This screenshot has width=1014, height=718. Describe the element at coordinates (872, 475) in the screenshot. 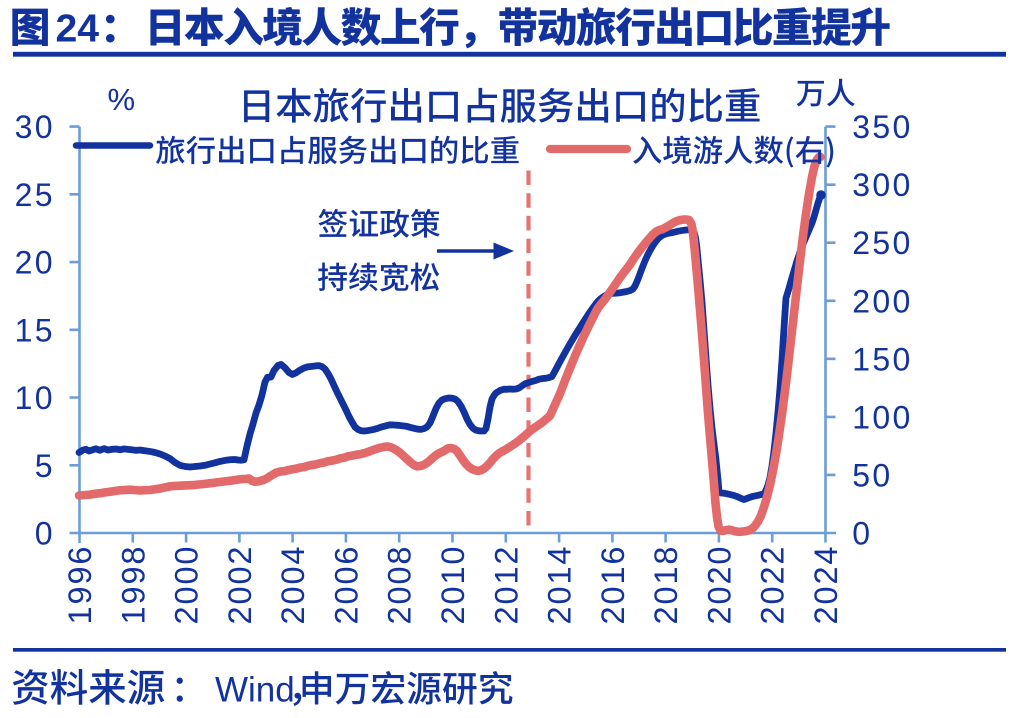

I see `svg-text: 50` at that location.